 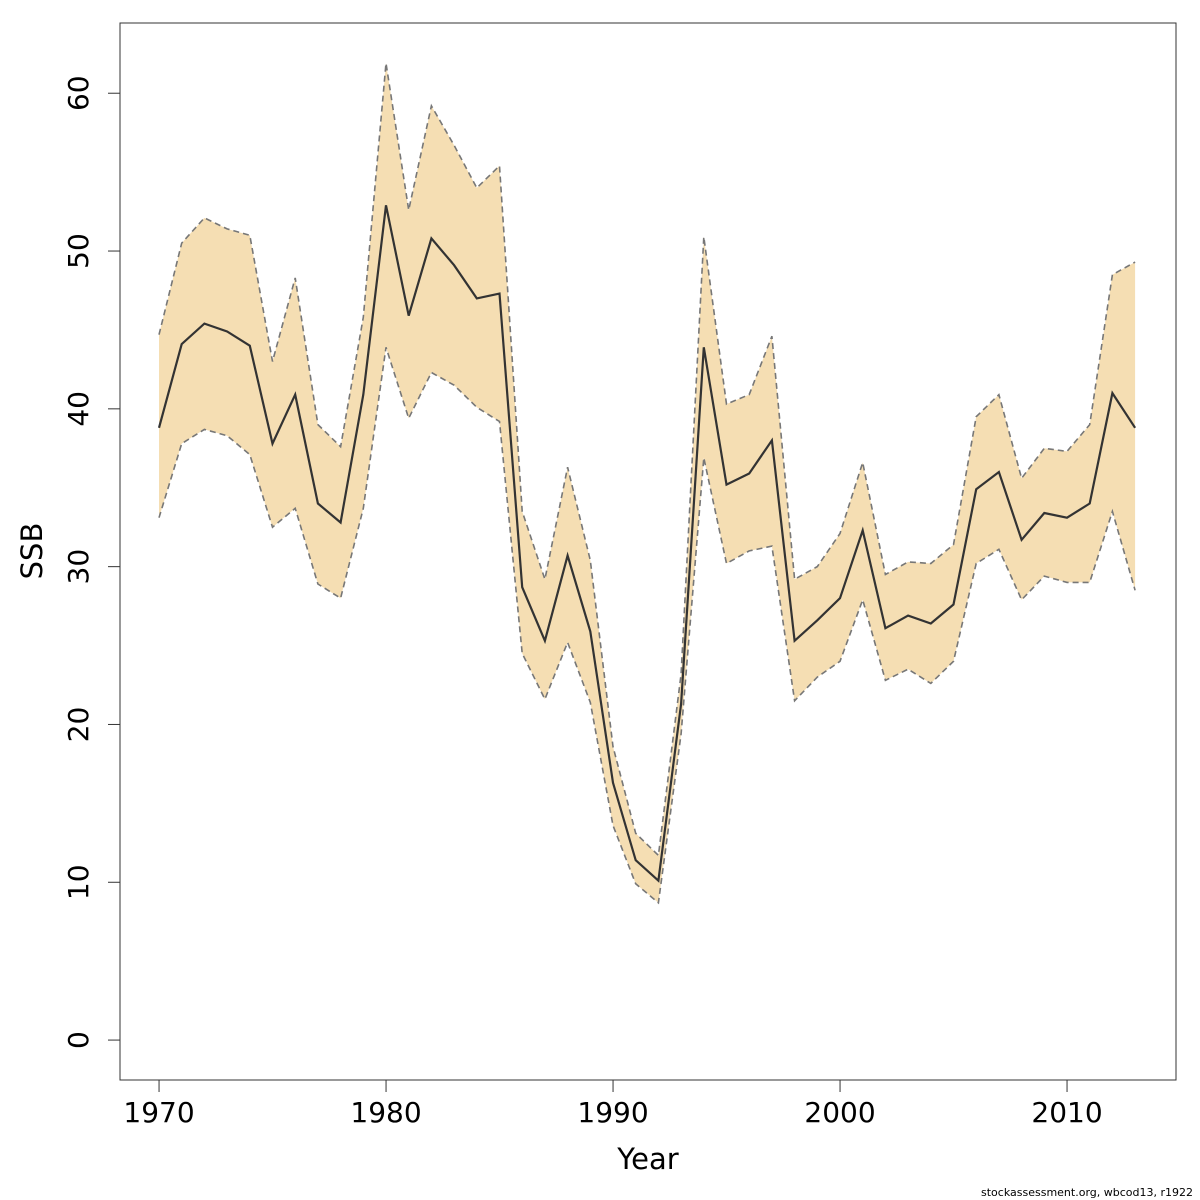 I want to click on y-tick-label: 20, so click(x=78, y=725).